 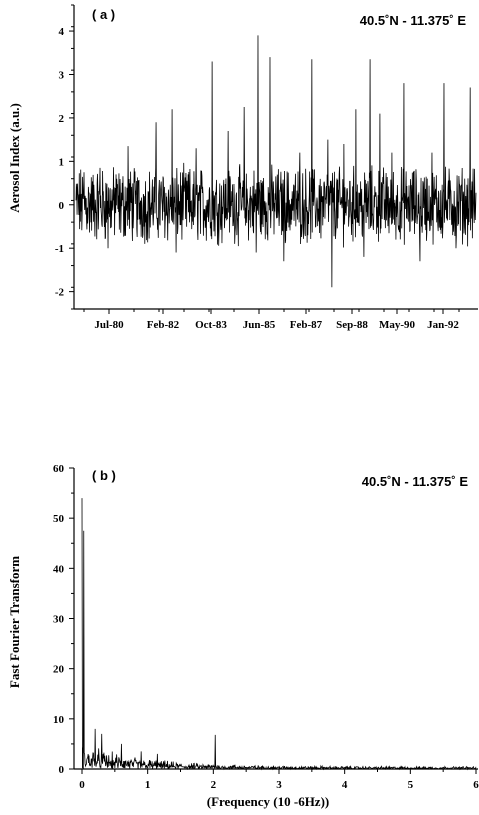 What do you see at coordinates (14, 622) in the screenshot?
I see `panel-b-y-label: Fast Fourier Transform` at bounding box center [14, 622].